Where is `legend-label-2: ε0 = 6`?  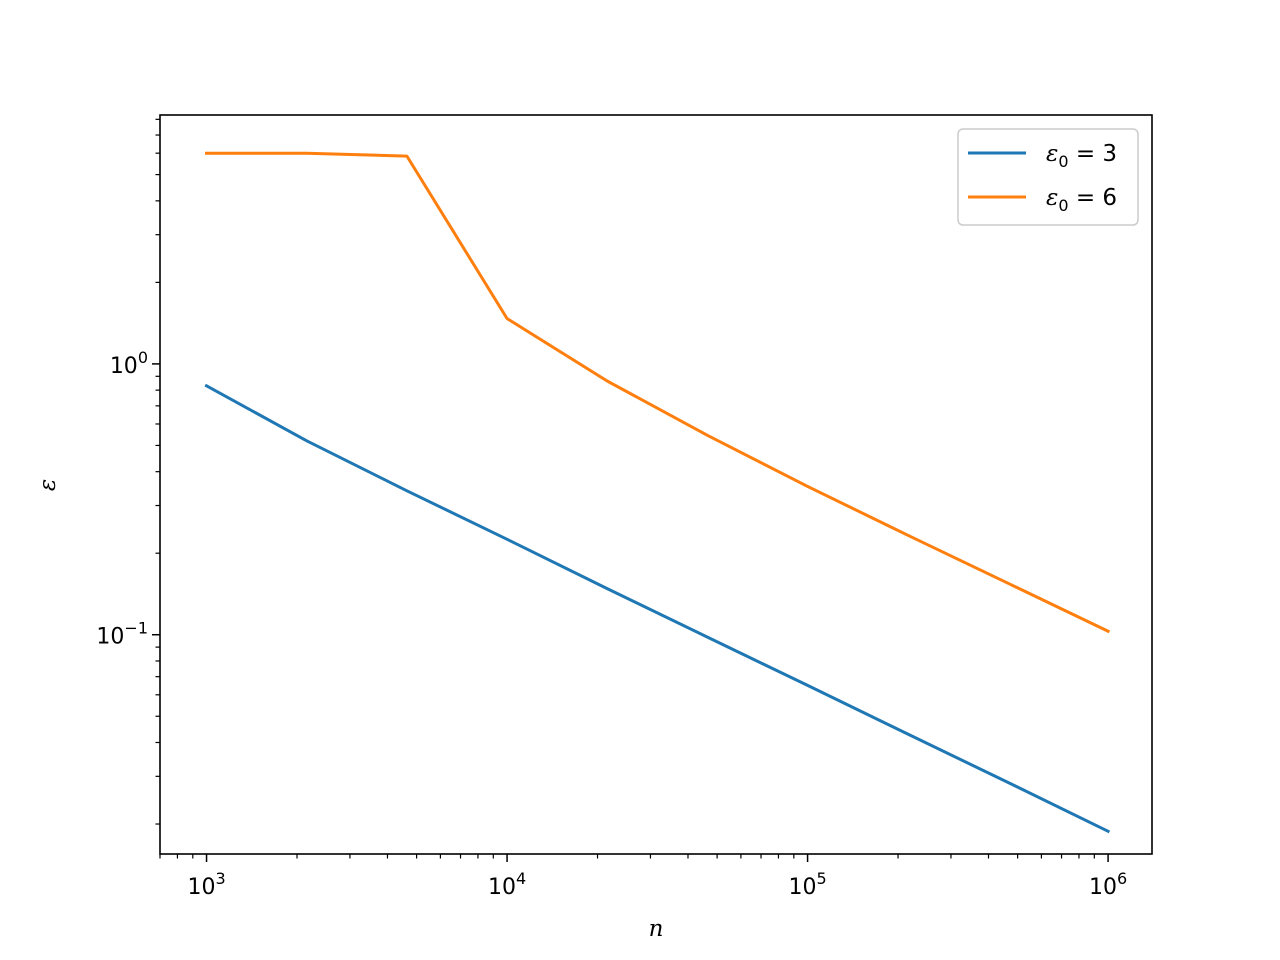 legend-label-2: ε0 = 6 is located at coordinates (1081, 200).